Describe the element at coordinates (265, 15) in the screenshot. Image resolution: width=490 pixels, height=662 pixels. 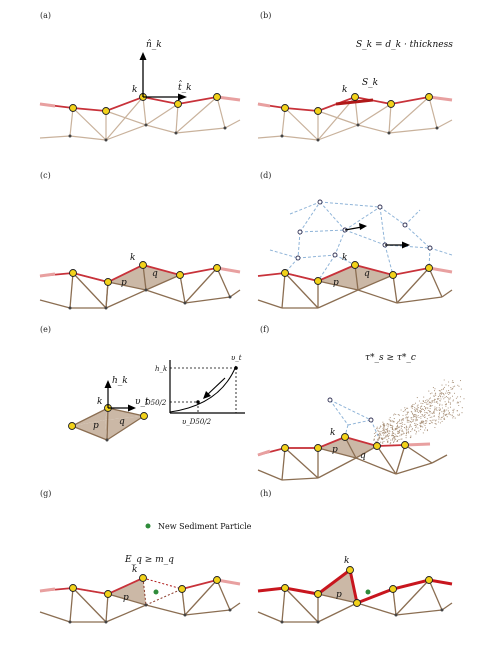
I see `panel-label-b: (b)` at that location.